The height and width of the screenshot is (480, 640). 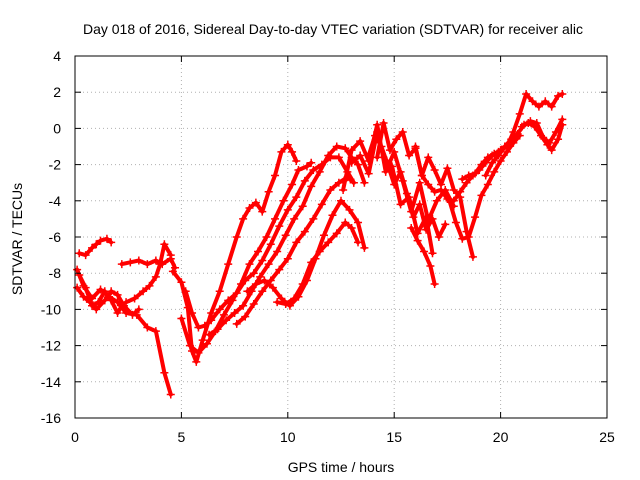 What do you see at coordinates (182, 437) in the screenshot?
I see `x-tick-label: 5` at bounding box center [182, 437].